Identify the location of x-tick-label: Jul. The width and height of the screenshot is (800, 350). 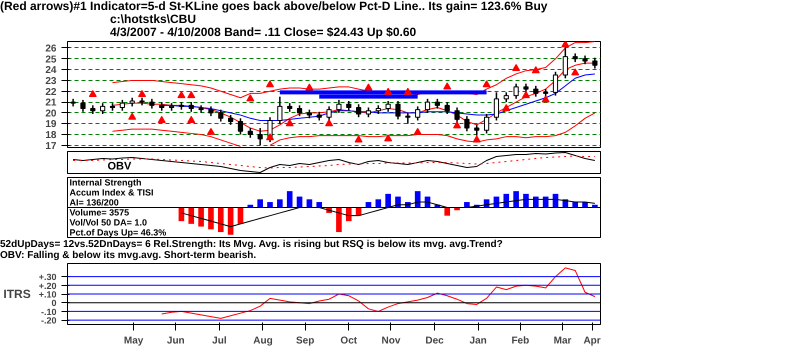
(219, 341).